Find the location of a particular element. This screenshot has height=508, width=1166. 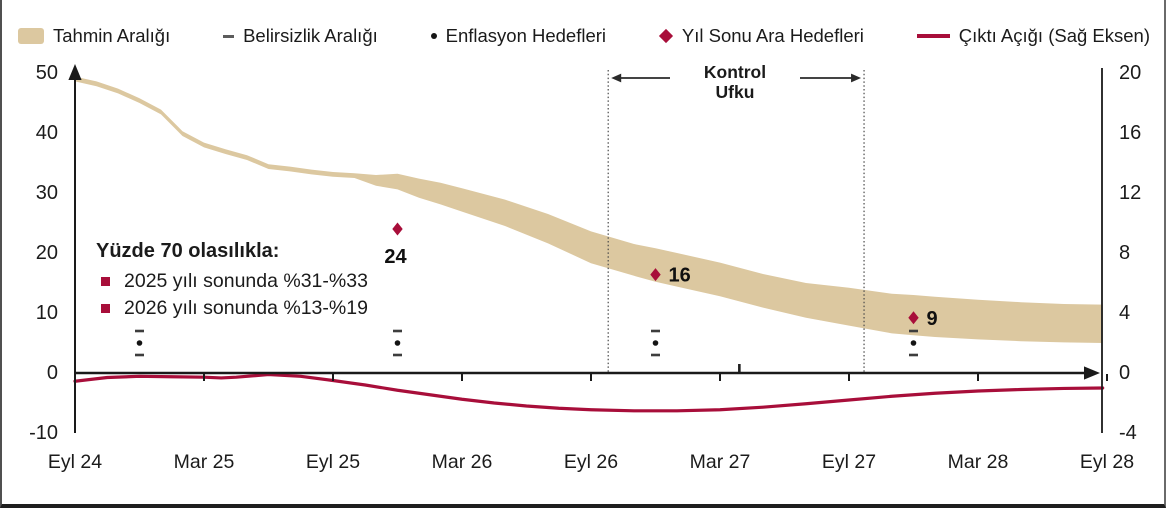

uncertainty-dash-1-high is located at coordinates (397, 331).